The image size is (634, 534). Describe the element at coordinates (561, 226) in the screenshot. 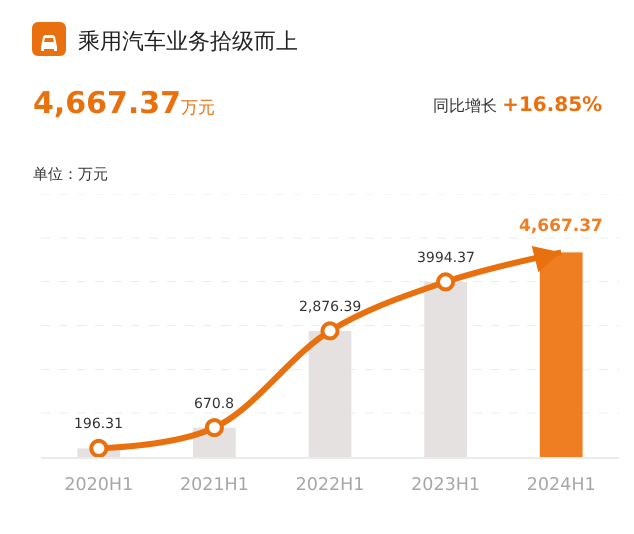

I see `data-label: 4,667.37` at that location.